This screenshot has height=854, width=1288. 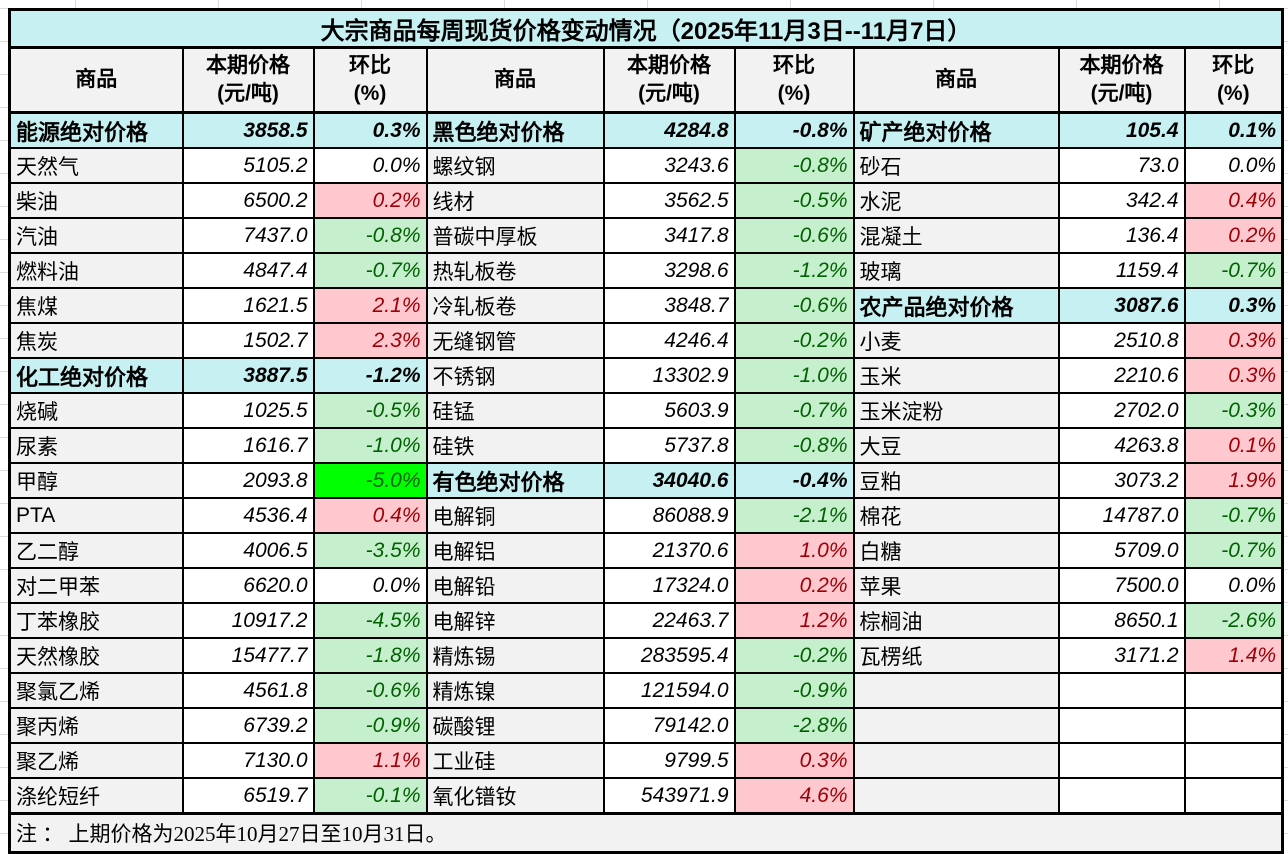 I want to click on commodity-name-cell: 热轧板卷, so click(x=515, y=270).